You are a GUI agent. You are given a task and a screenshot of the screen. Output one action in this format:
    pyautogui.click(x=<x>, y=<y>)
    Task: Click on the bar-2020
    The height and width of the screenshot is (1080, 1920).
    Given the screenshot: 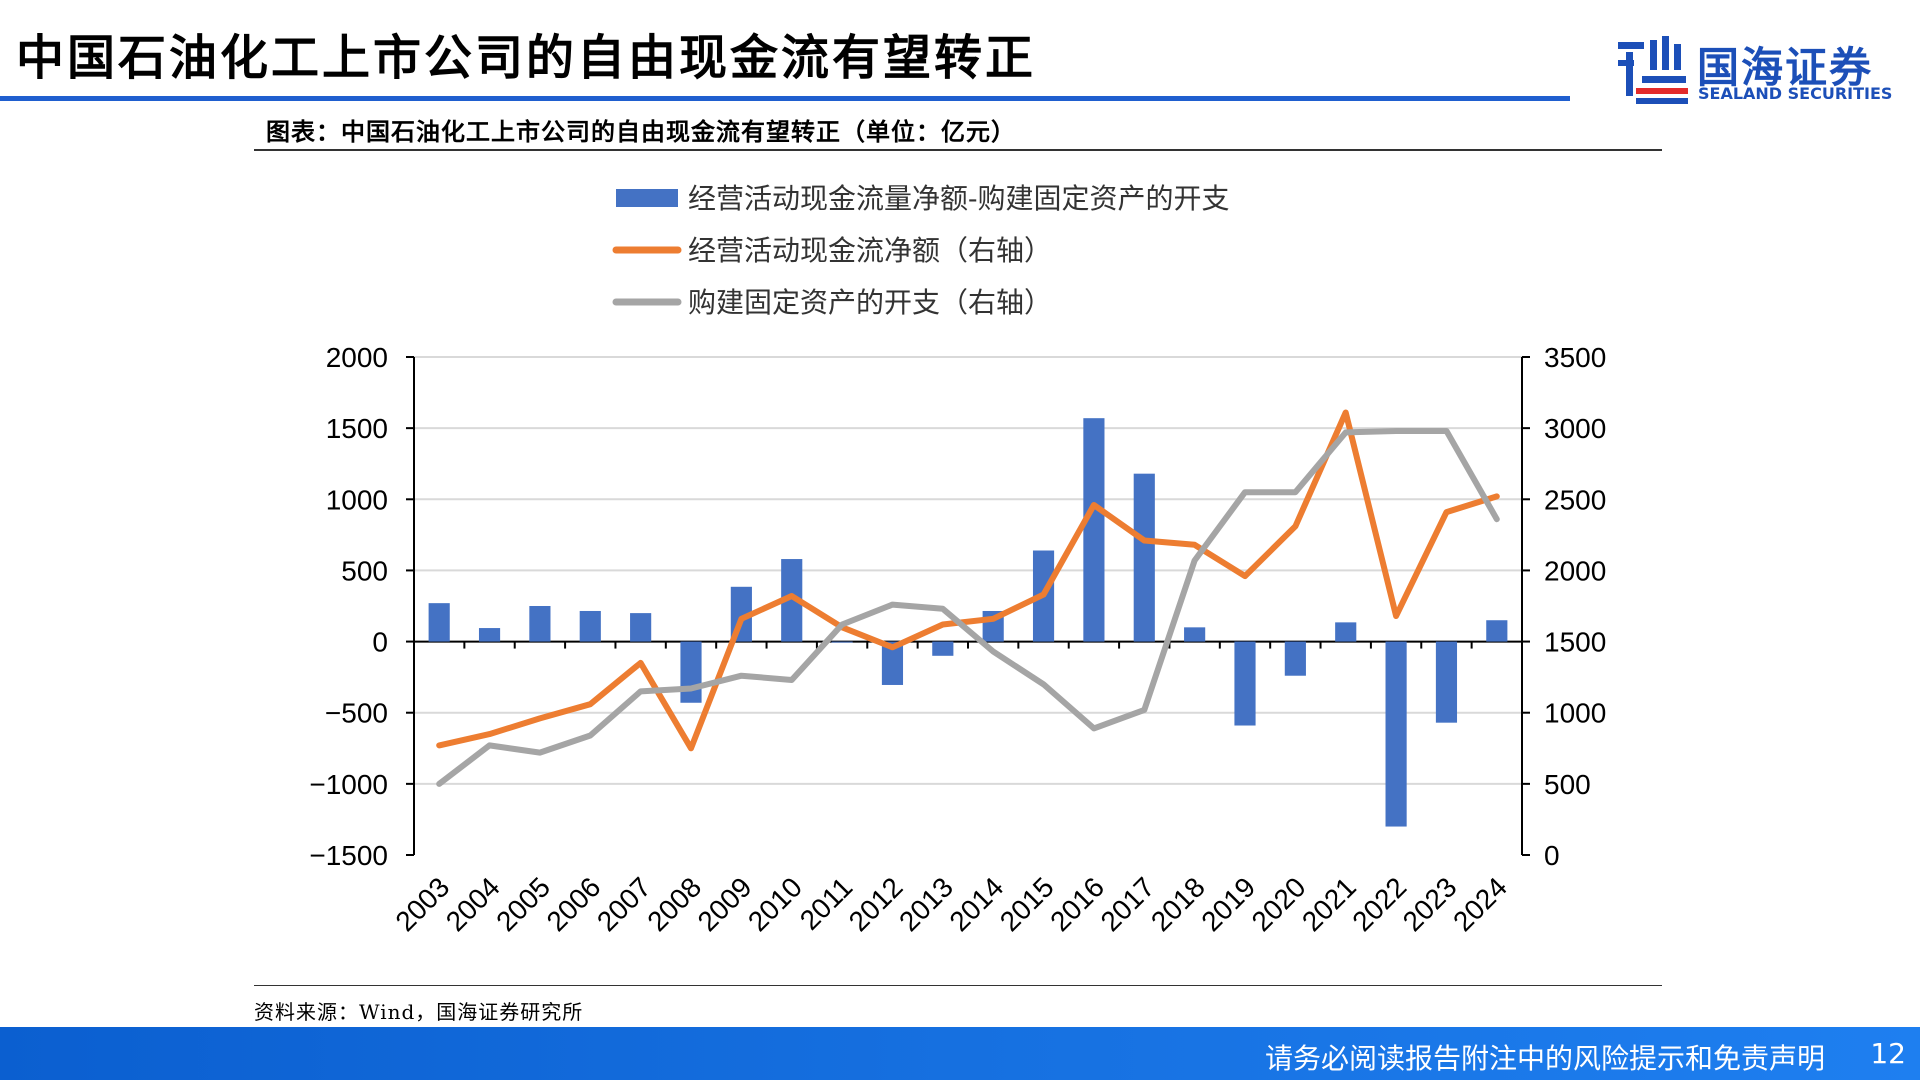 What is the action you would take?
    pyautogui.click(x=1295, y=658)
    